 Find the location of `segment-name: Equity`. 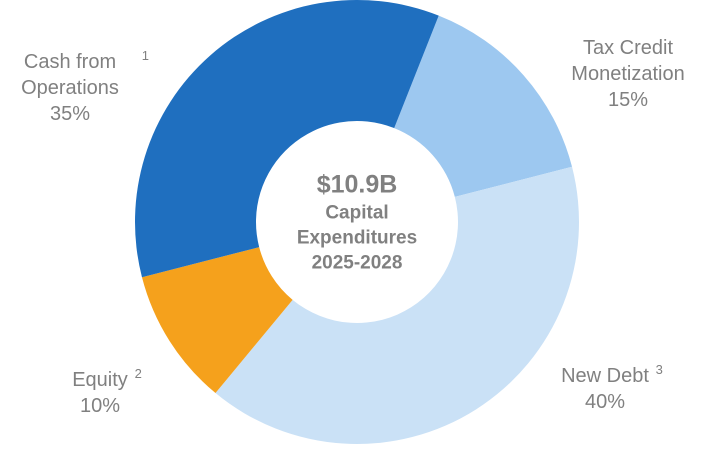

segment-name: Equity is located at coordinates (100, 380).